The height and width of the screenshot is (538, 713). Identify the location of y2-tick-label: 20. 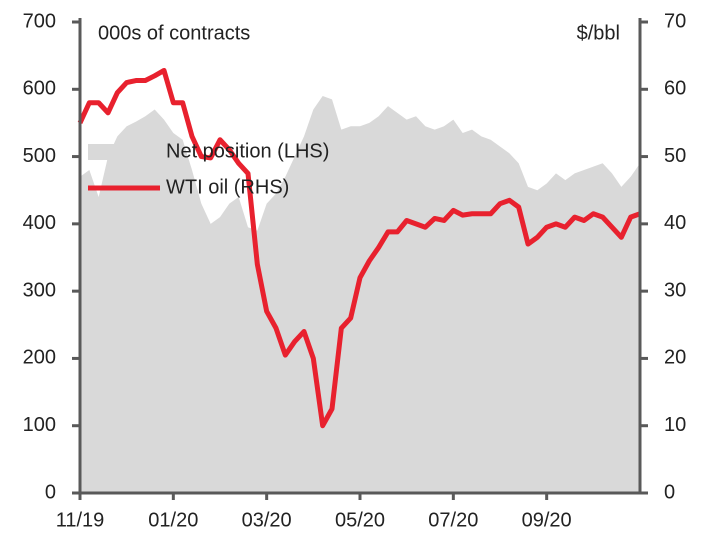
(675, 358).